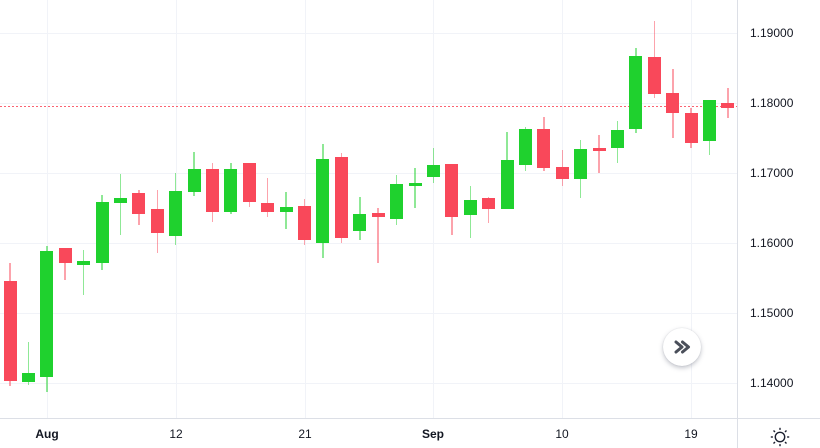 The height and width of the screenshot is (448, 820). I want to click on axis-corner, so click(778, 433).